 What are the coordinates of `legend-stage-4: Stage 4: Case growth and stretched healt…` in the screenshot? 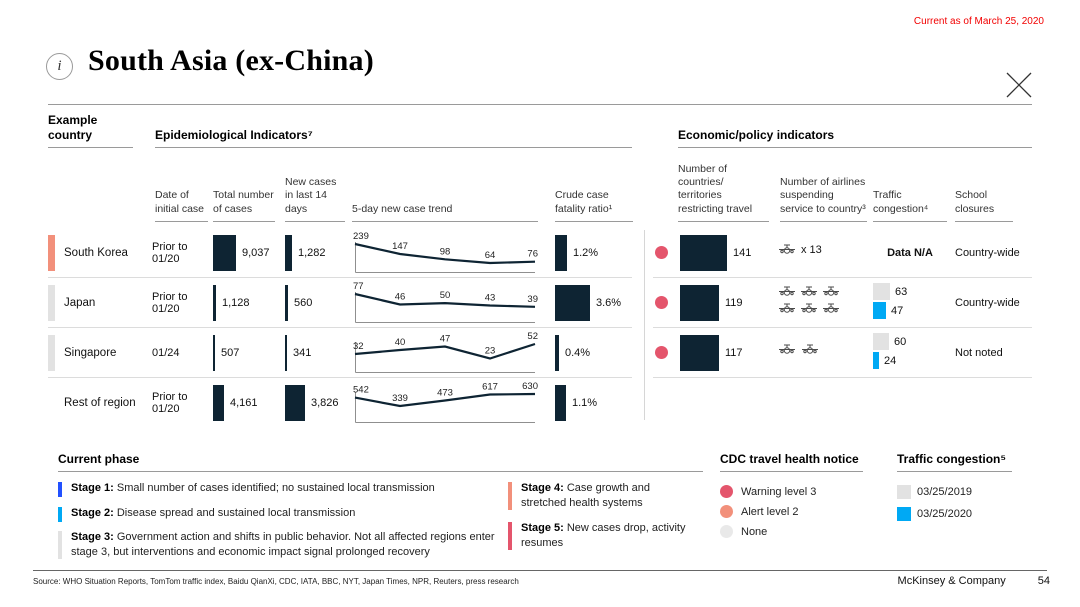 It's located at (603, 495).